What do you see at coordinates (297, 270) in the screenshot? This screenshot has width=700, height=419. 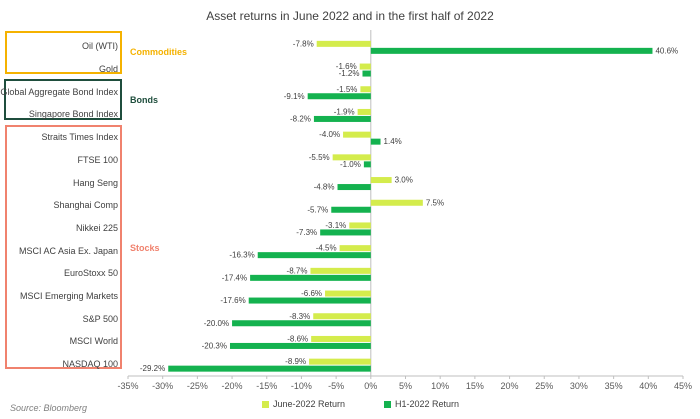 I see `data-label-june: -8.7%` at bounding box center [297, 270].